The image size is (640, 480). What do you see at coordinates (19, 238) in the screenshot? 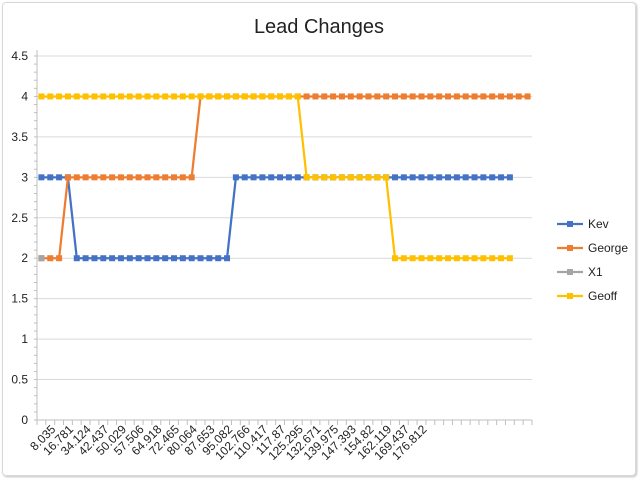
I see `y-axis-tick-labels: 0 0.5 1 1.5 2 2.5 3 3.5 4 4.5` at bounding box center [19, 238].